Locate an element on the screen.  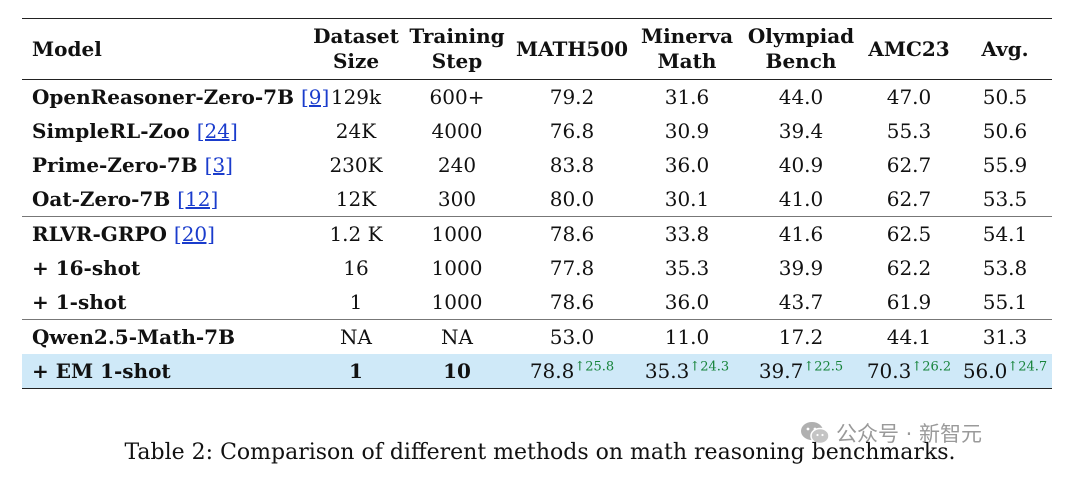
minerva-cell: 11.0 is located at coordinates (687, 336).